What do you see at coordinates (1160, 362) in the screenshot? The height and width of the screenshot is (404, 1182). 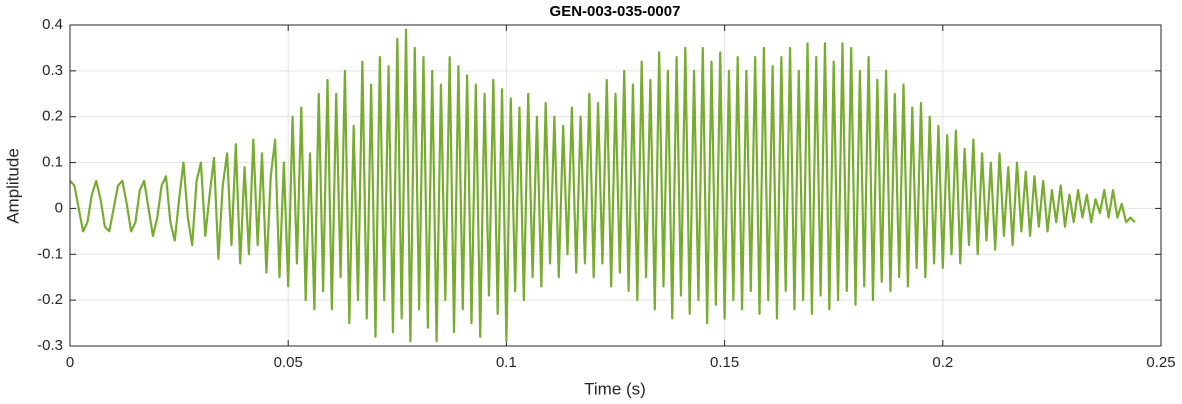 I see `x-tick-label: 0.25` at bounding box center [1160, 362].